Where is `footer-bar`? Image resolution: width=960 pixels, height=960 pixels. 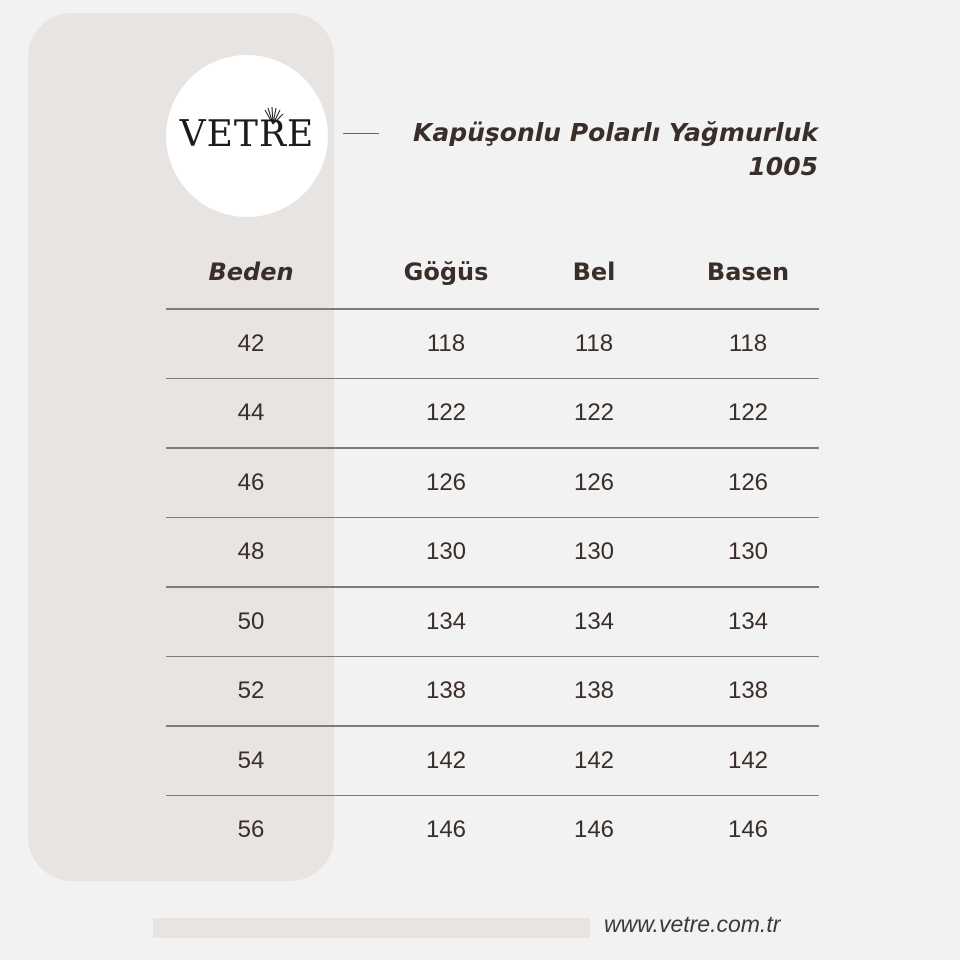 footer-bar is located at coordinates (371, 928).